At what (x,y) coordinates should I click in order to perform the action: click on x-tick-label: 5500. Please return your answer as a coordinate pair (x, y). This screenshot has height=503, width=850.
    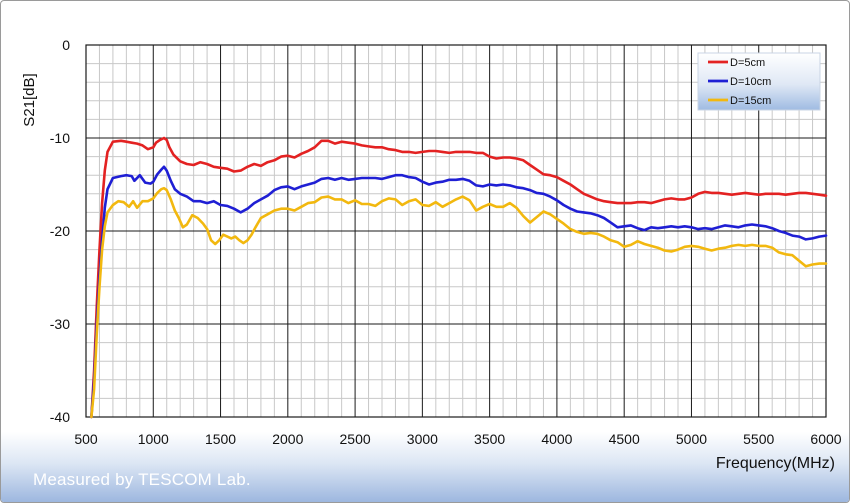
    Looking at the image, I should click on (758, 439).